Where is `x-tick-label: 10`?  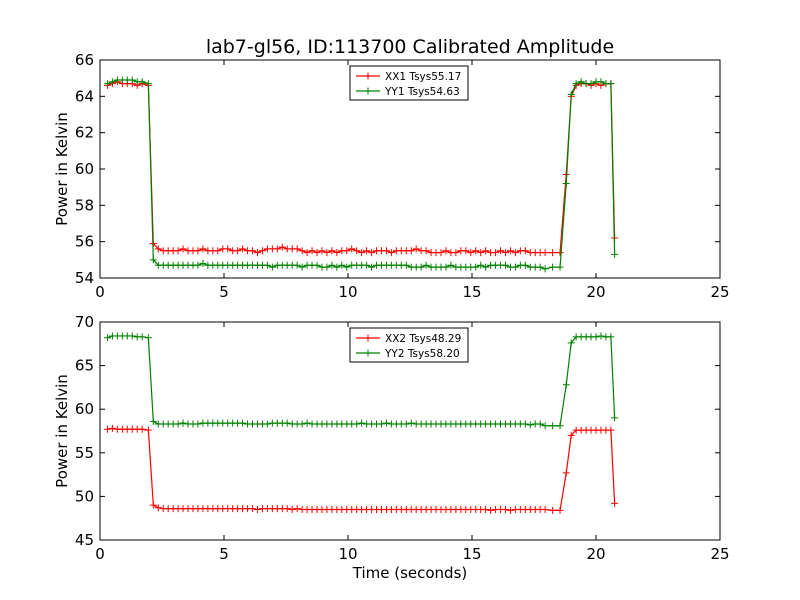
x-tick-label: 10 is located at coordinates (347, 554).